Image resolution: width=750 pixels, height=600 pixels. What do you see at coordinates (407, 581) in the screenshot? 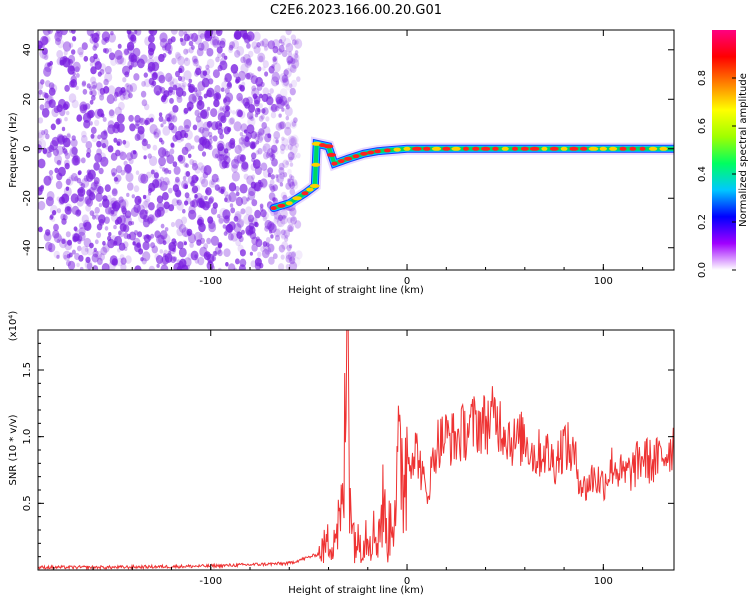
I see `x-tick-label: 0` at bounding box center [407, 581].